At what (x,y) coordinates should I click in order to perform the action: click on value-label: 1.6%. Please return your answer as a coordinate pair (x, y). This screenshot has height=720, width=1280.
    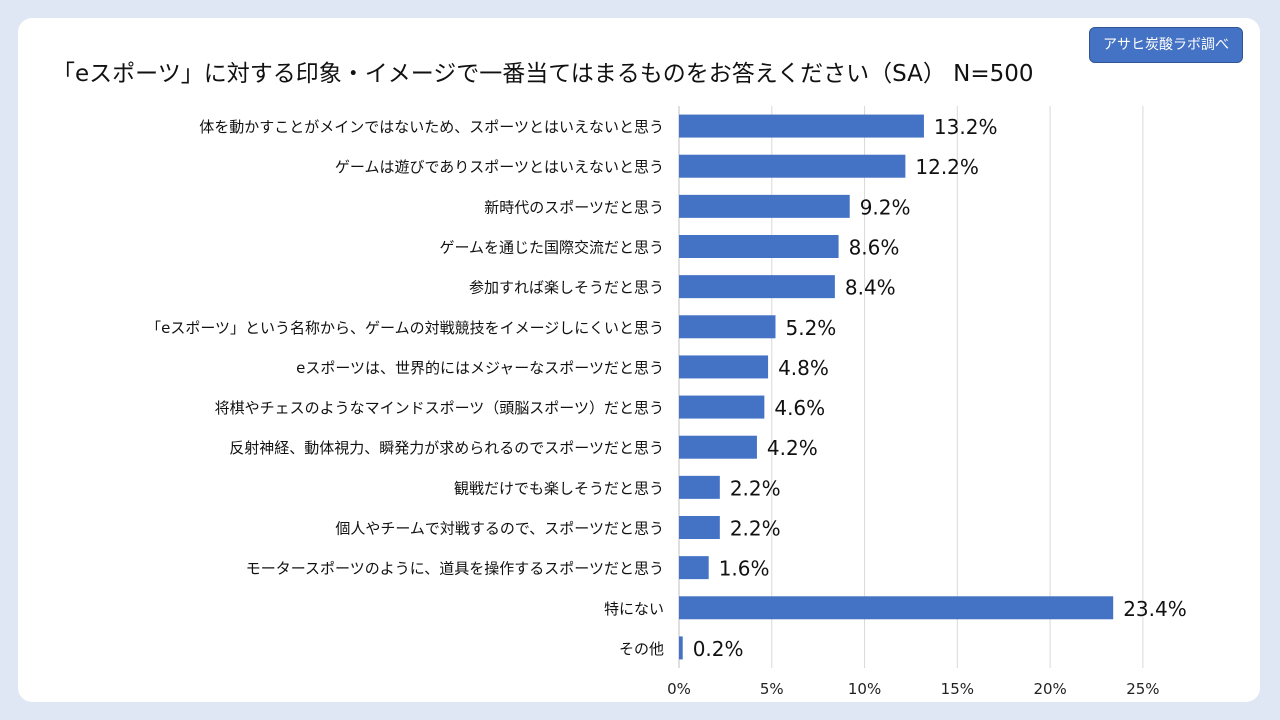
    Looking at the image, I should click on (744, 569).